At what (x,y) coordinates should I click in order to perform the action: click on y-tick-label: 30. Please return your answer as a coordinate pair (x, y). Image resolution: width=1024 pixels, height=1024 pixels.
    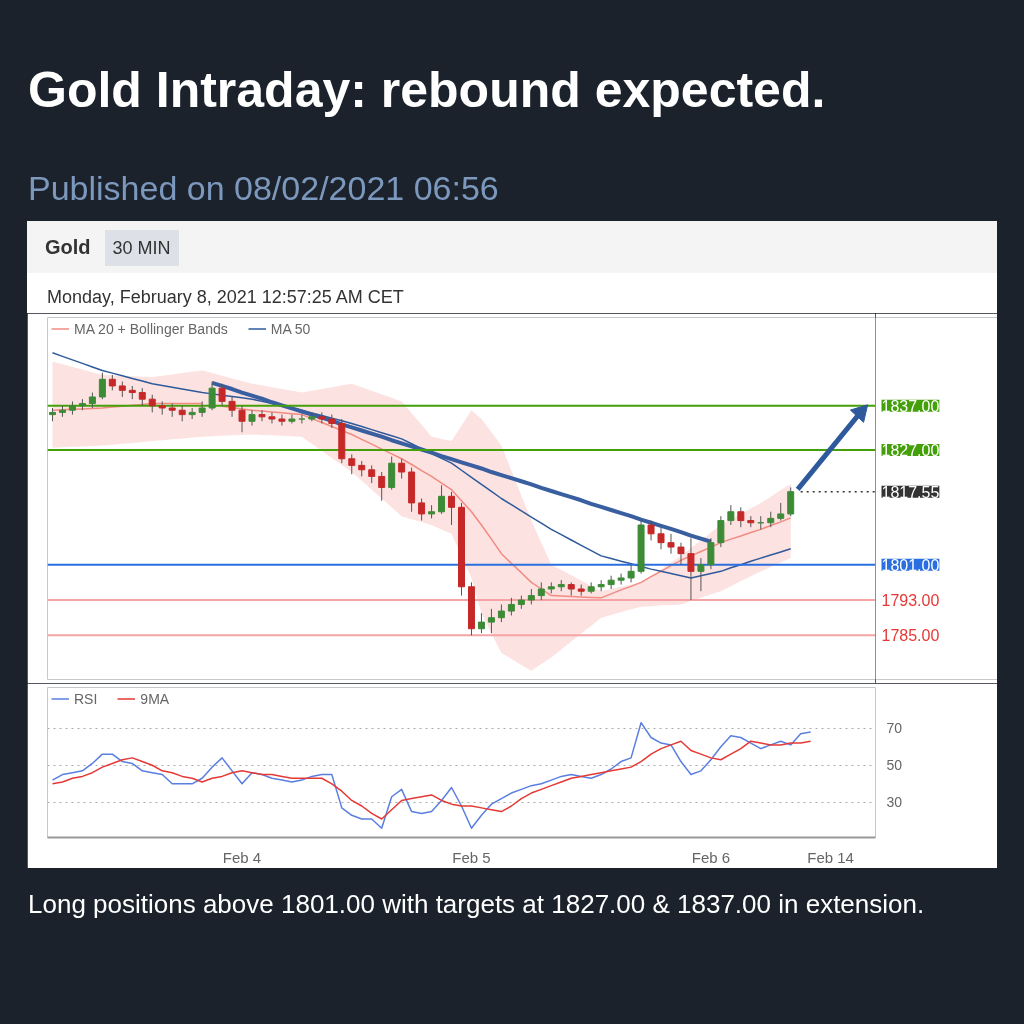
    Looking at the image, I should click on (894, 802).